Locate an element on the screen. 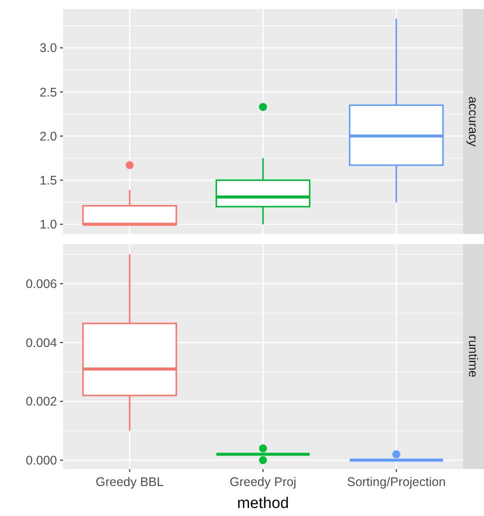  y-tick-label: 0.004 is located at coordinates (42, 343).